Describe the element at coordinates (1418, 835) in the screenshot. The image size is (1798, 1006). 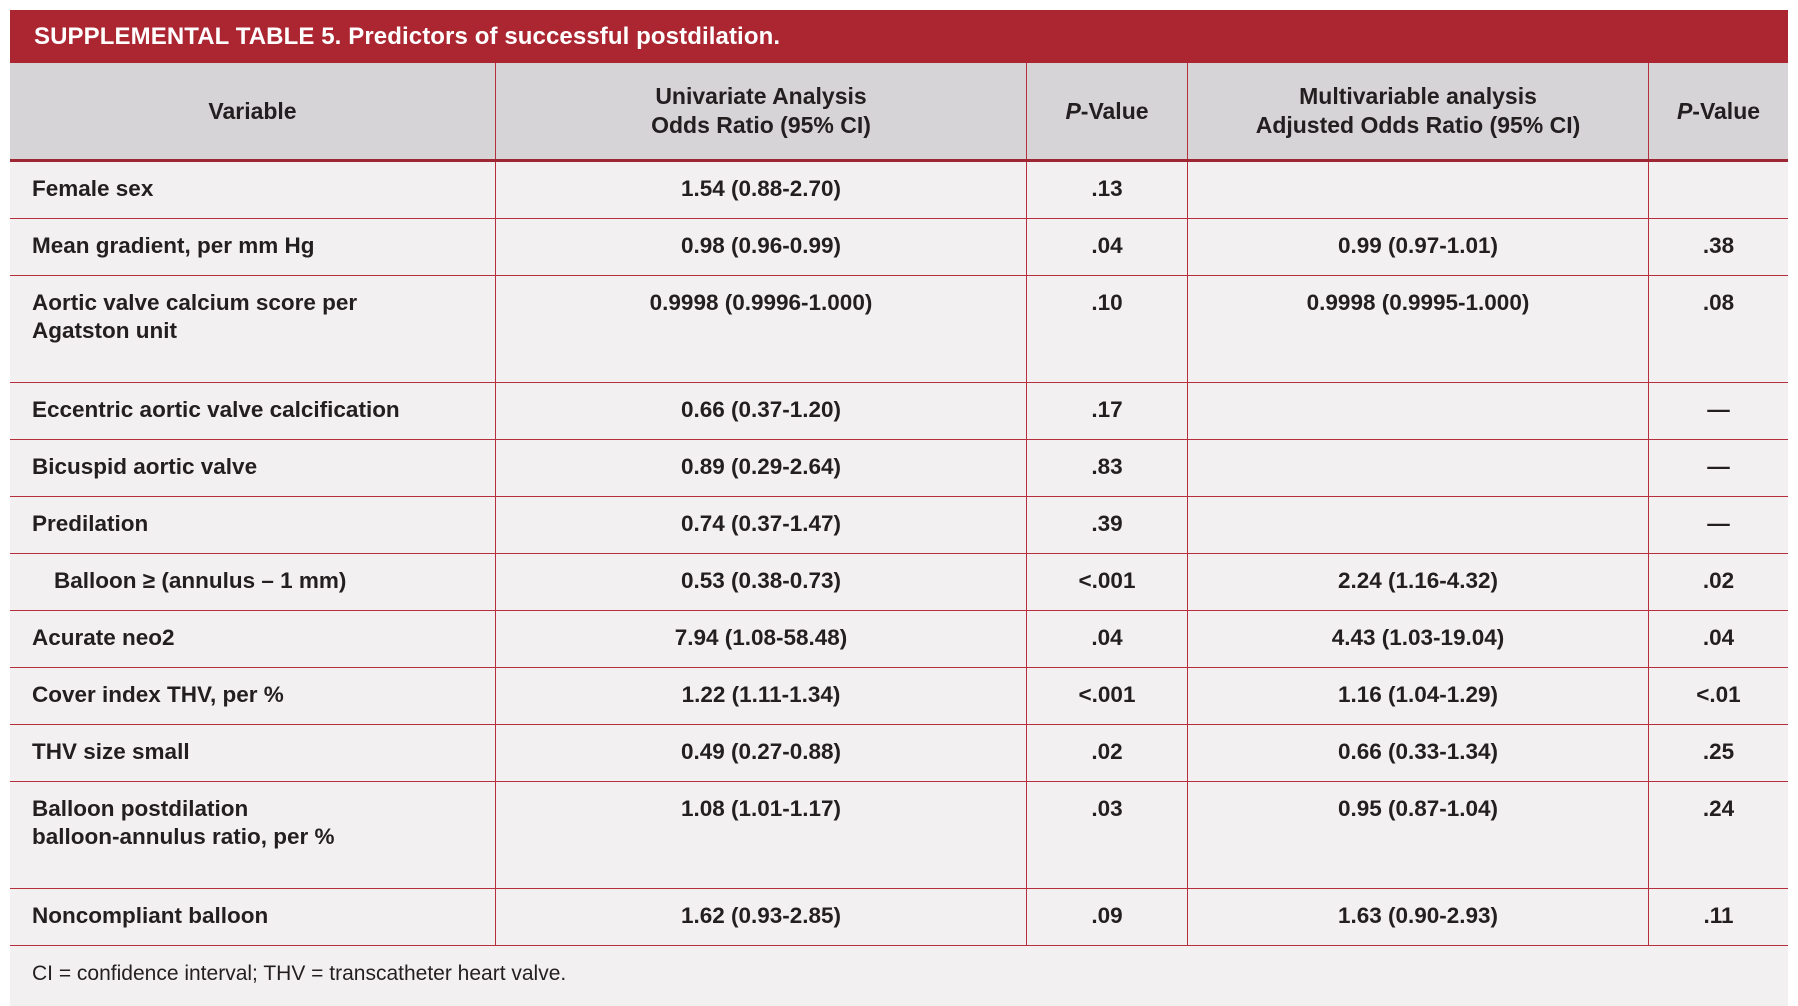
I see `multivariable-or-cell: 0.95 (0.87-1.04)` at that location.